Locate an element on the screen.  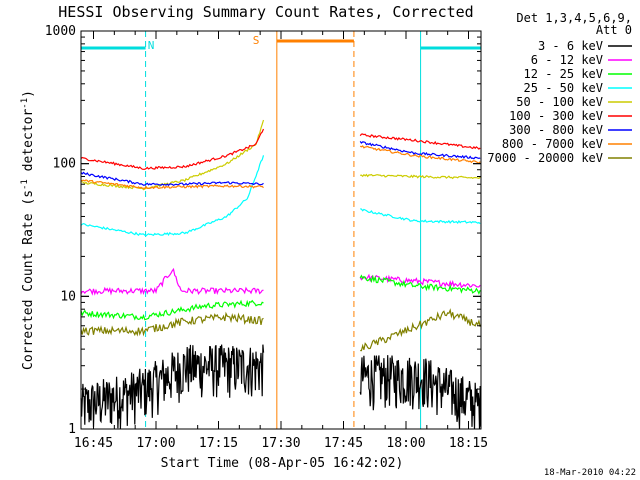
x-axis-label: Start Time (08-Apr-05 16:42:02) is located at coordinates (282, 463).